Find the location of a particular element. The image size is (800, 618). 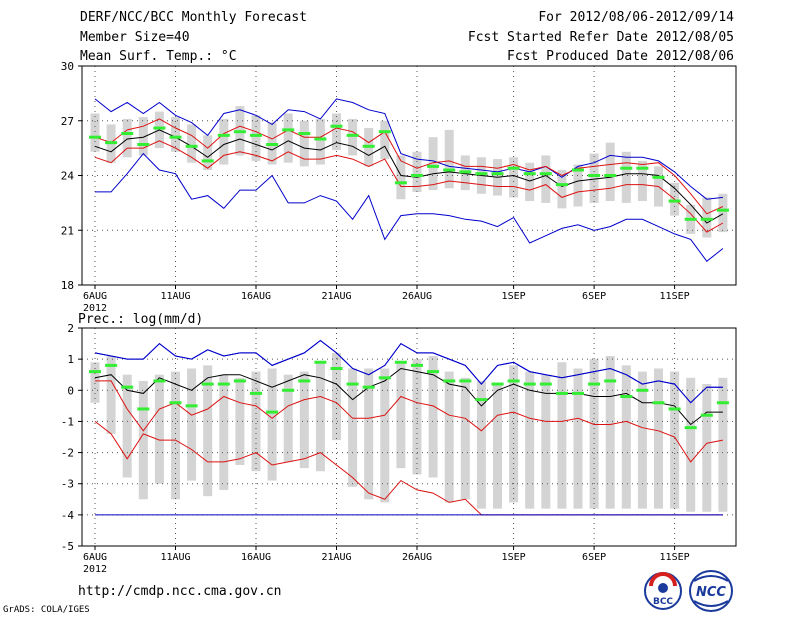

inner-high-line is located at coordinates (408, 371).